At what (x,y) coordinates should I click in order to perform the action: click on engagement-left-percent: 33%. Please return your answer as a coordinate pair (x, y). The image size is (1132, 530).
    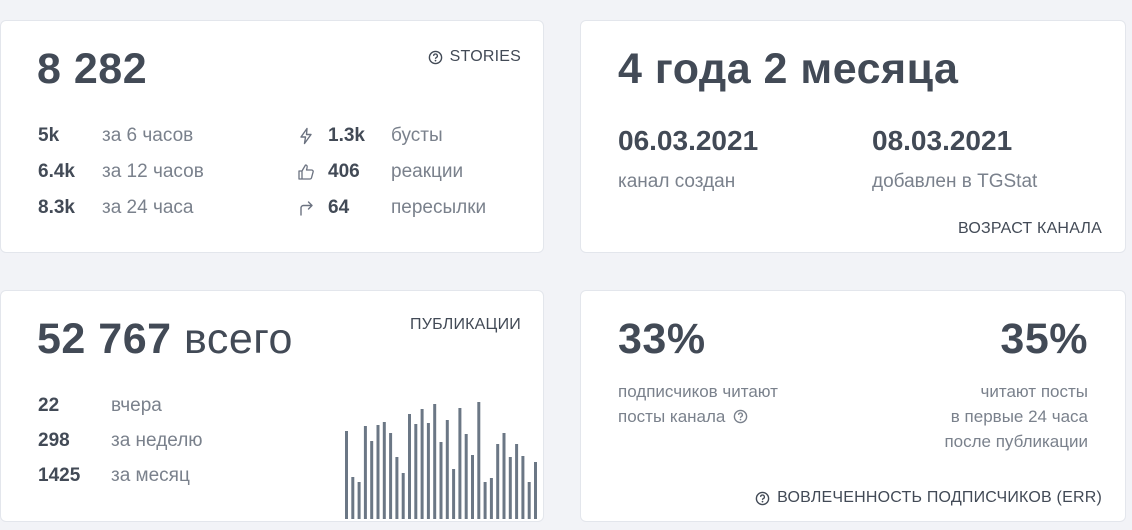
    Looking at the image, I should click on (662, 339).